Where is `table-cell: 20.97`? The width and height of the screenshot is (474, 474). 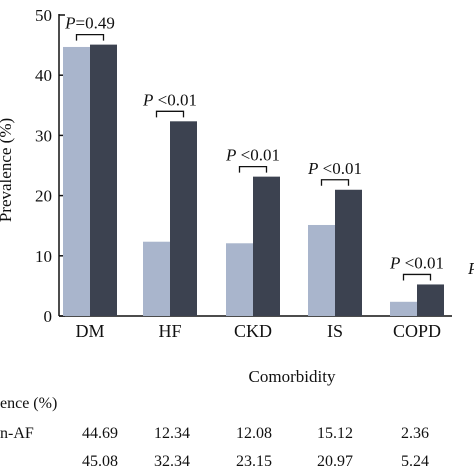
table-cell: 20.97 is located at coordinates (335, 461).